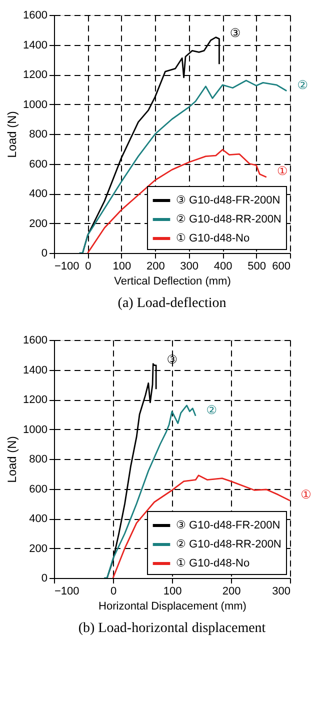  Describe the element at coordinates (172, 282) in the screenshot. I see `x-axis-title: Vertical Deflection (mm)` at that location.